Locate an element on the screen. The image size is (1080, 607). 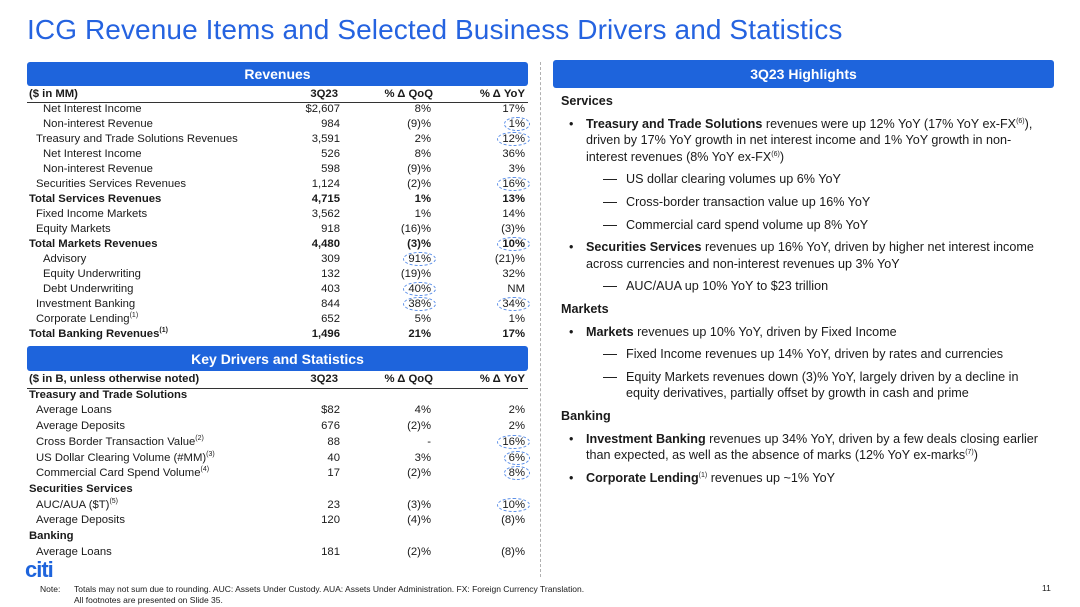
row-label: Average Deposits is located at coordinates (80, 520).